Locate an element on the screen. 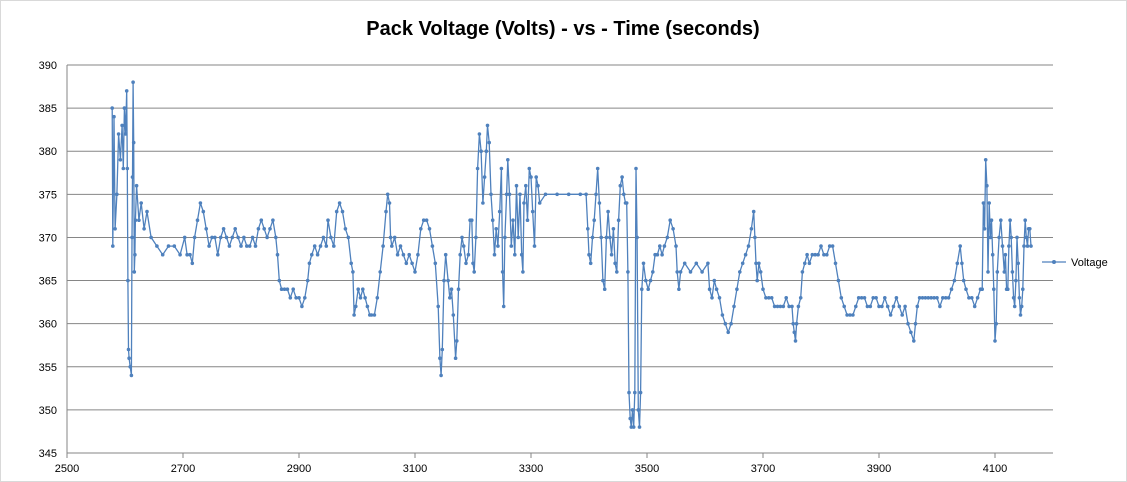 This screenshot has height=482, width=1127. y-tick-label: 365 is located at coordinates (48, 282).